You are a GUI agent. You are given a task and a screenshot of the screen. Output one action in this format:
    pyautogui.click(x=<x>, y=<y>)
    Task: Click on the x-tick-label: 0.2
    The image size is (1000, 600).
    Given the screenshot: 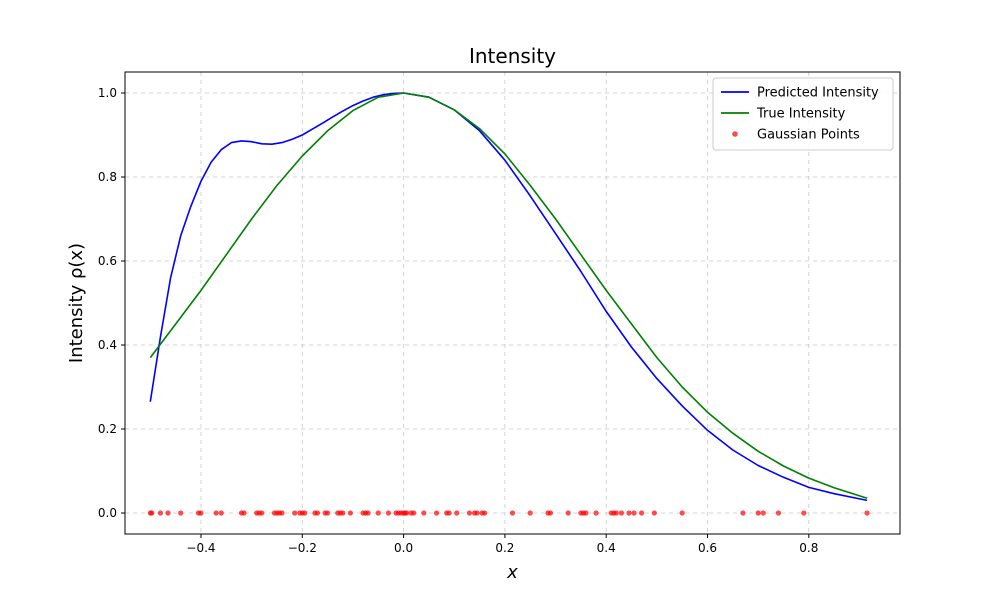 What is the action you would take?
    pyautogui.click(x=504, y=548)
    